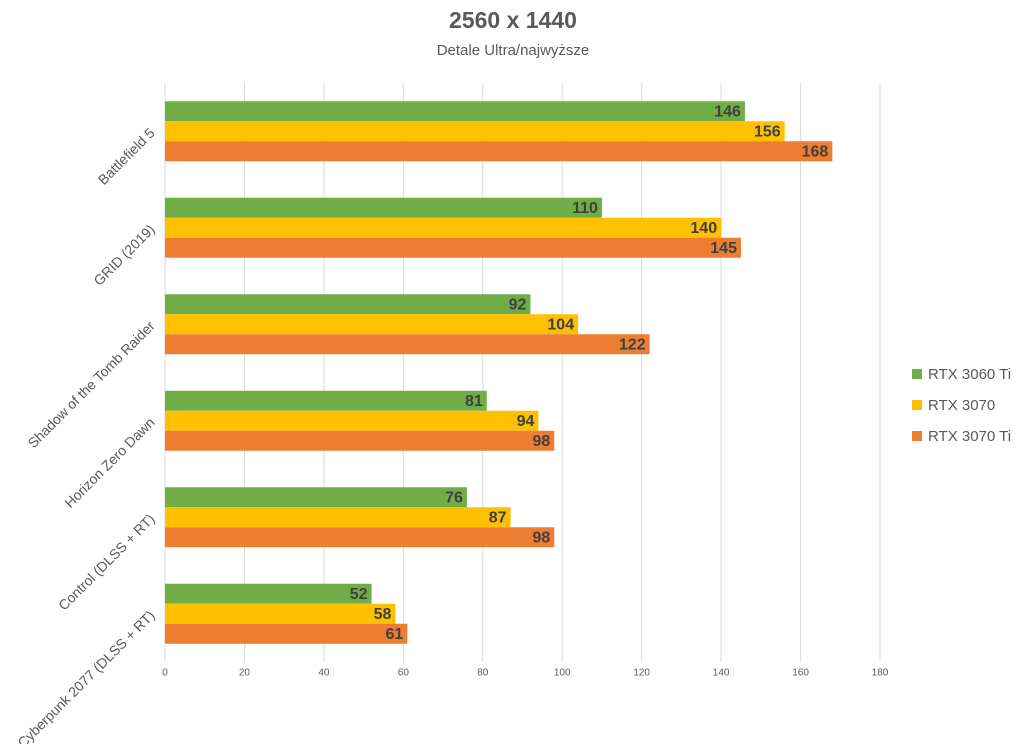 The height and width of the screenshot is (744, 1026). What do you see at coordinates (498, 517) in the screenshot?
I see `data-label: 87` at bounding box center [498, 517].